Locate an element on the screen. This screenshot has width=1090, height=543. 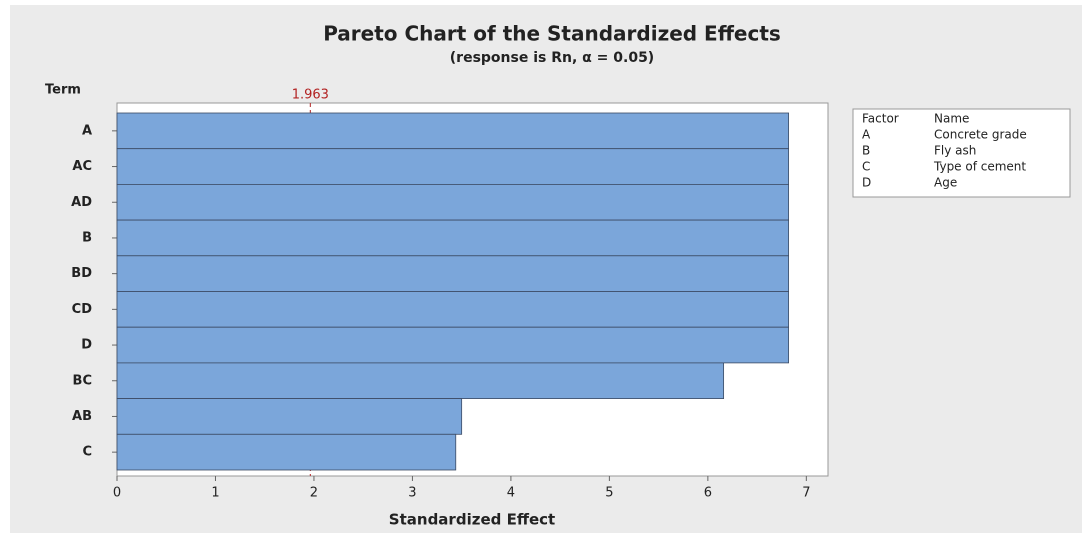
y-tick-label: AB is located at coordinates (82, 416).